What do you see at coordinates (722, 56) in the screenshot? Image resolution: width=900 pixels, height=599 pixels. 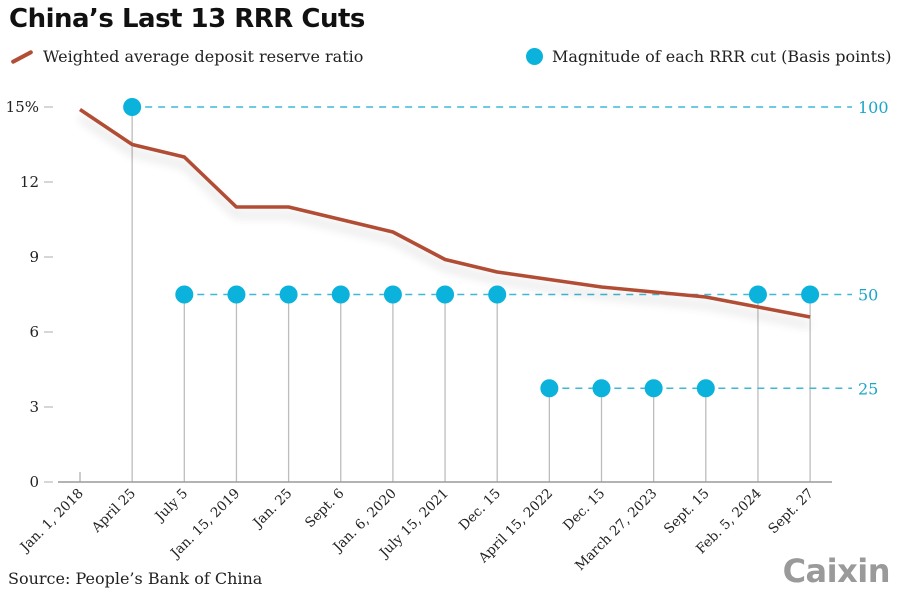 I see `legend-label-dot: Magnitude of each RRR cut (Basis points)` at bounding box center [722, 56].